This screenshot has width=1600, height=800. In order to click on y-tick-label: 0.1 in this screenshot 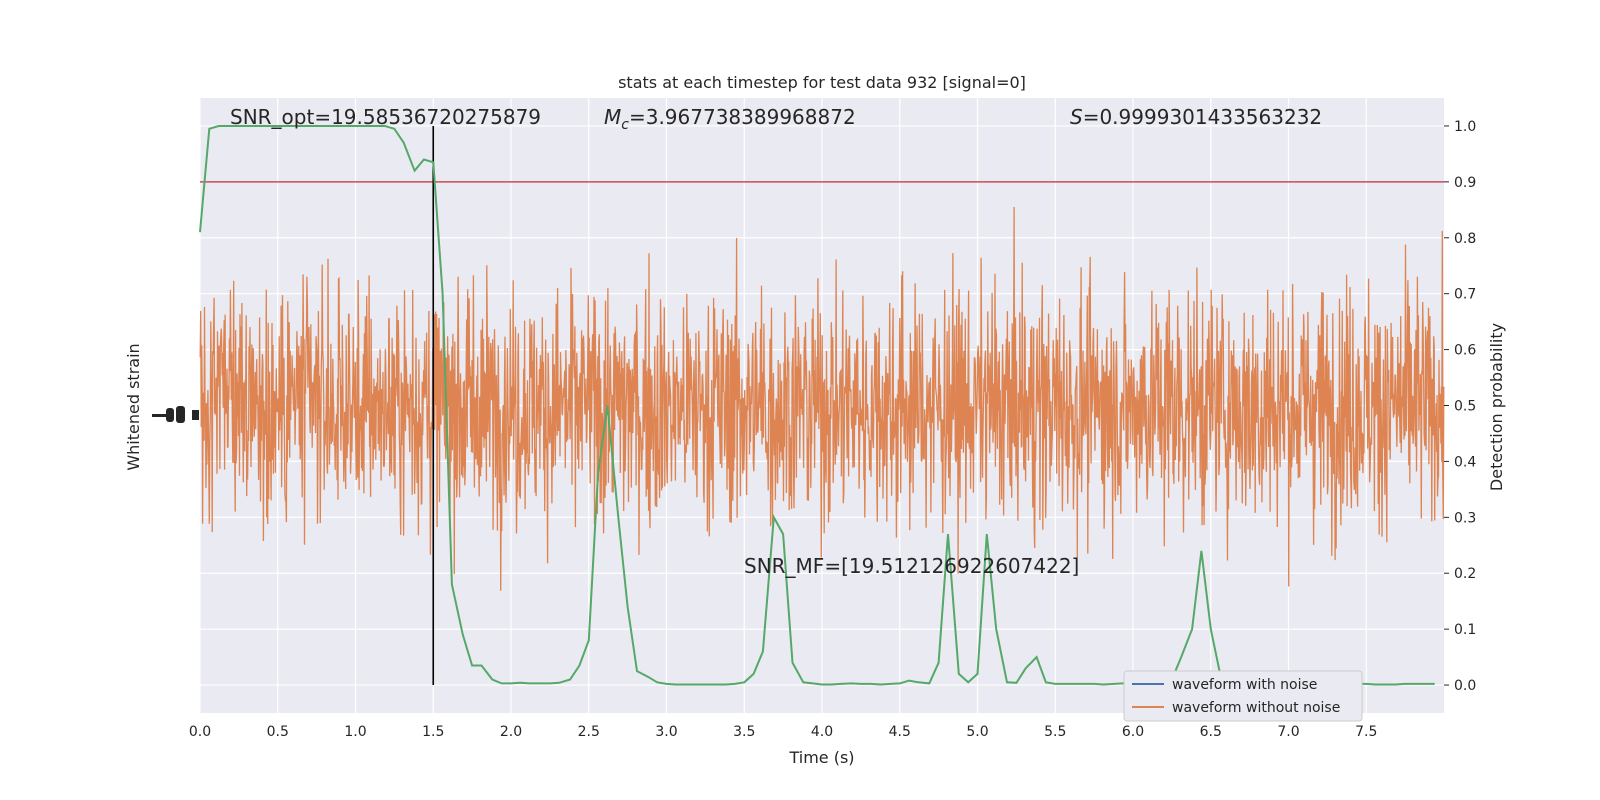, I will do `click(1465, 630)`.